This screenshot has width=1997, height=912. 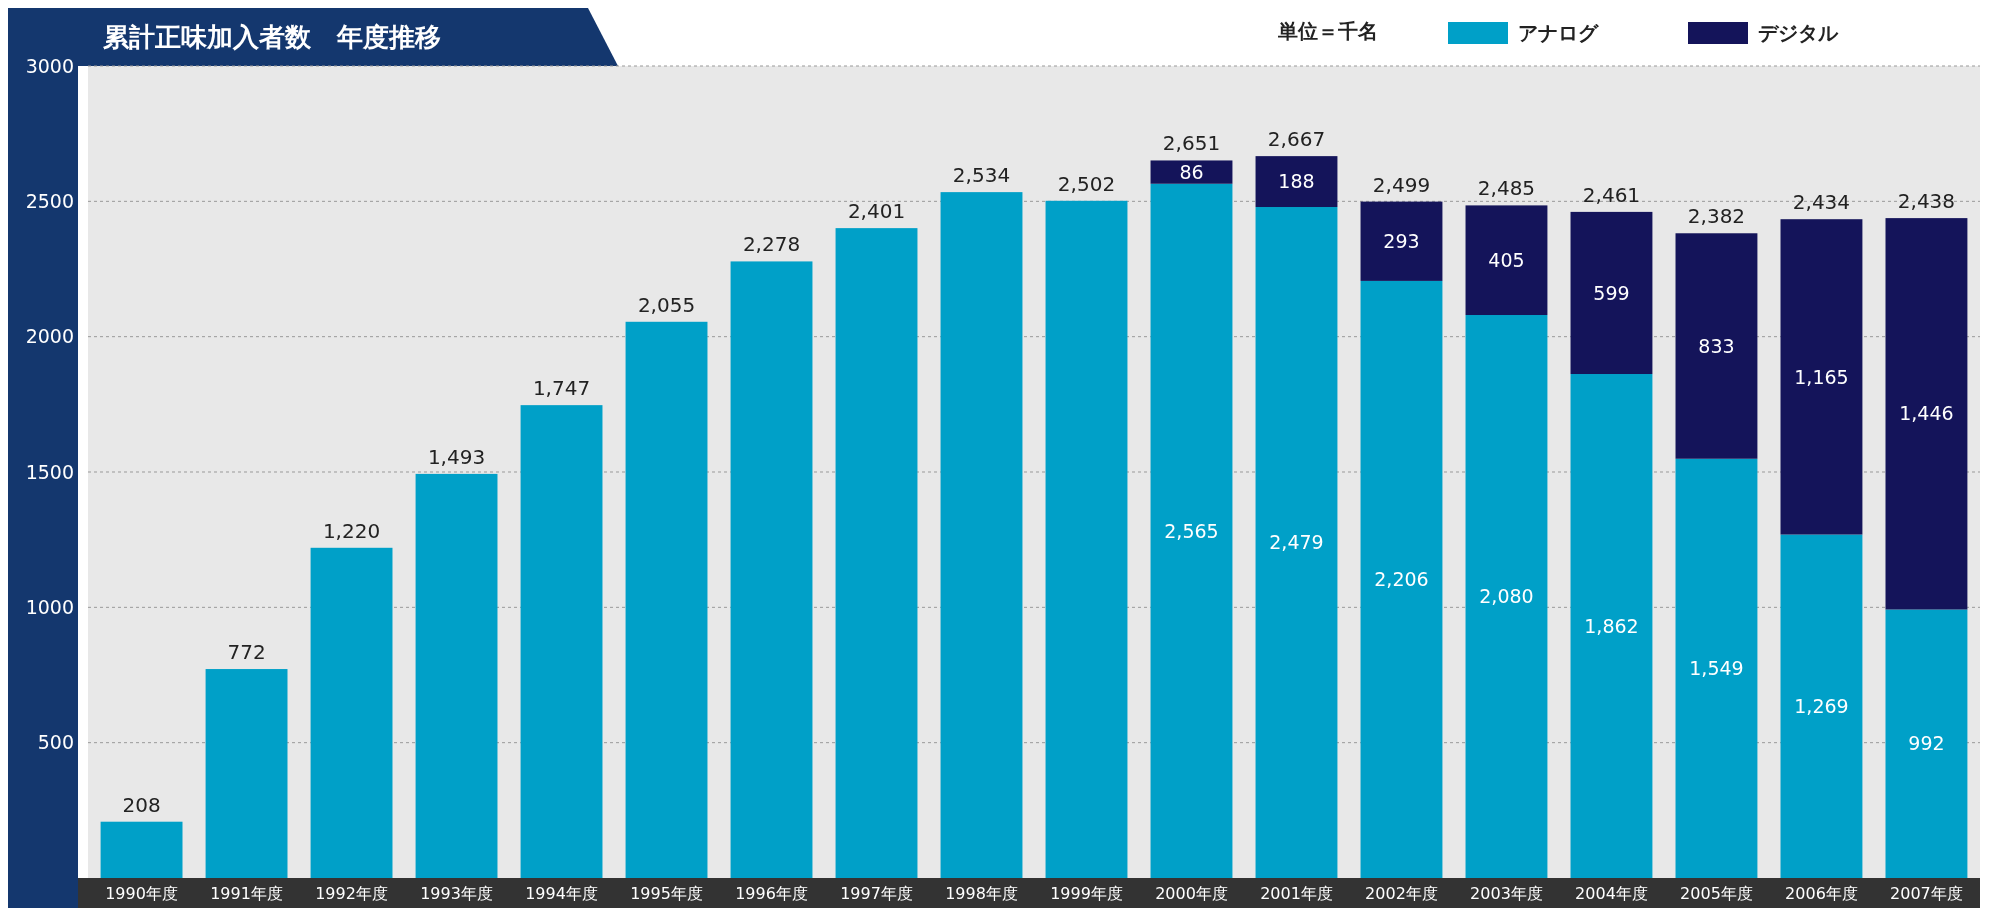 I want to click on total-label: 1,493, so click(x=456, y=456).